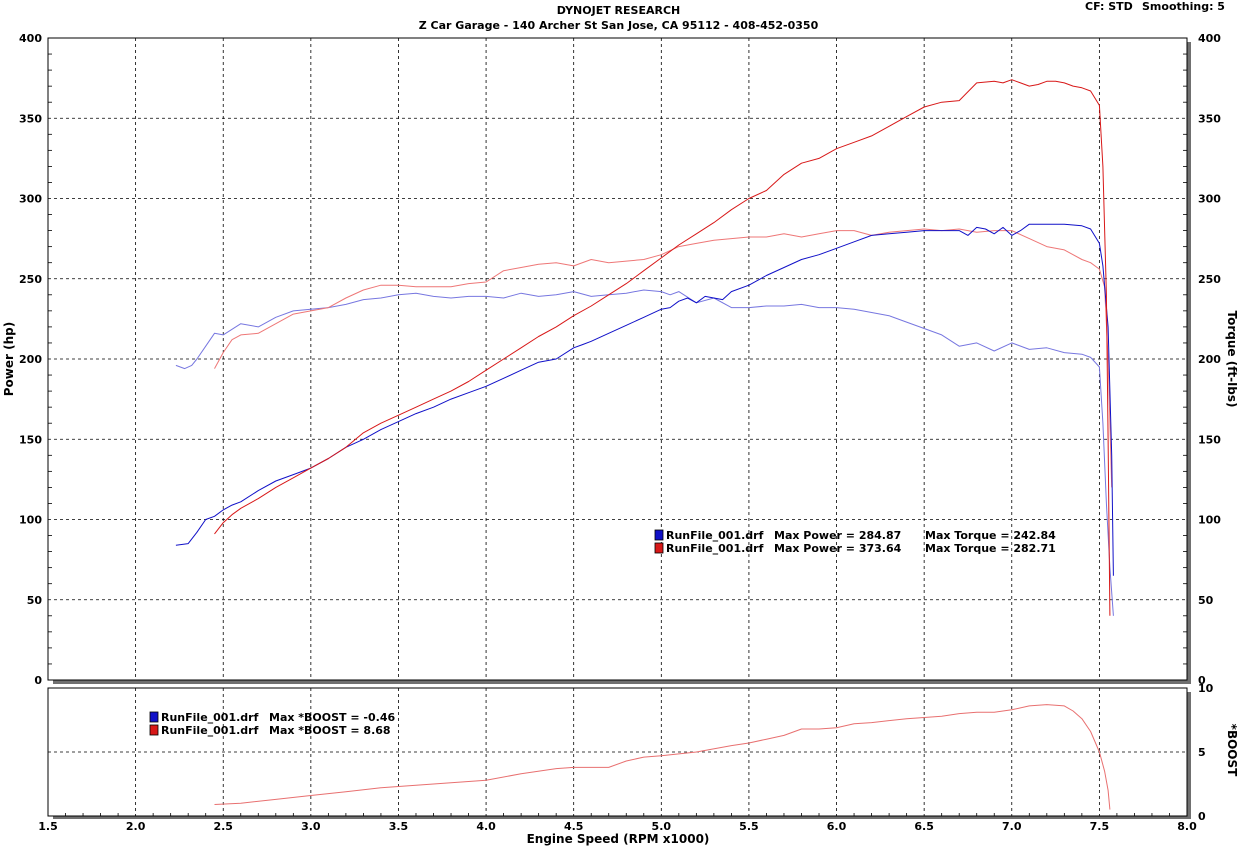 This screenshot has height=847, width=1237. What do you see at coordinates (574, 826) in the screenshot?
I see `x-tick-label: 4.5` at bounding box center [574, 826].